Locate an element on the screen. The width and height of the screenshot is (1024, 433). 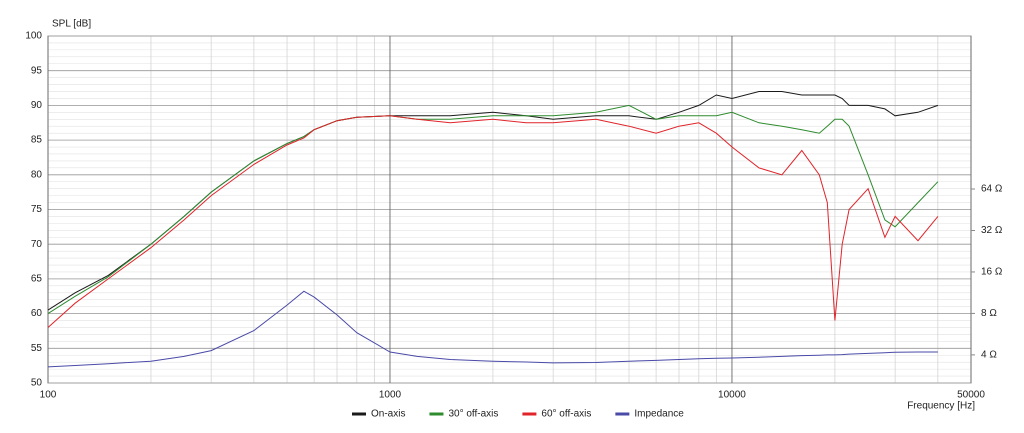
x-tick-label: 50000 is located at coordinates (971, 395).